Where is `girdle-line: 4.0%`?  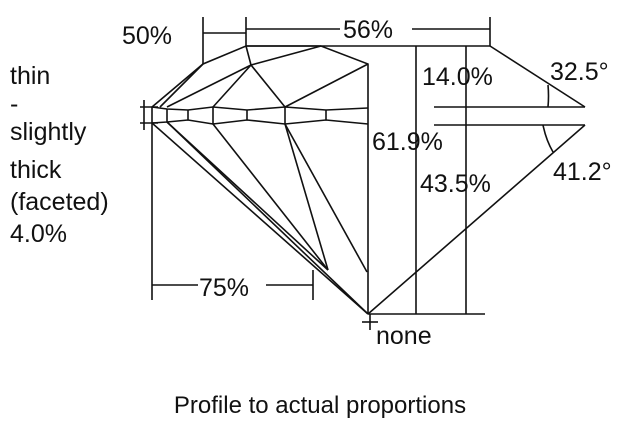 girdle-line: 4.0% is located at coordinates (38, 234).